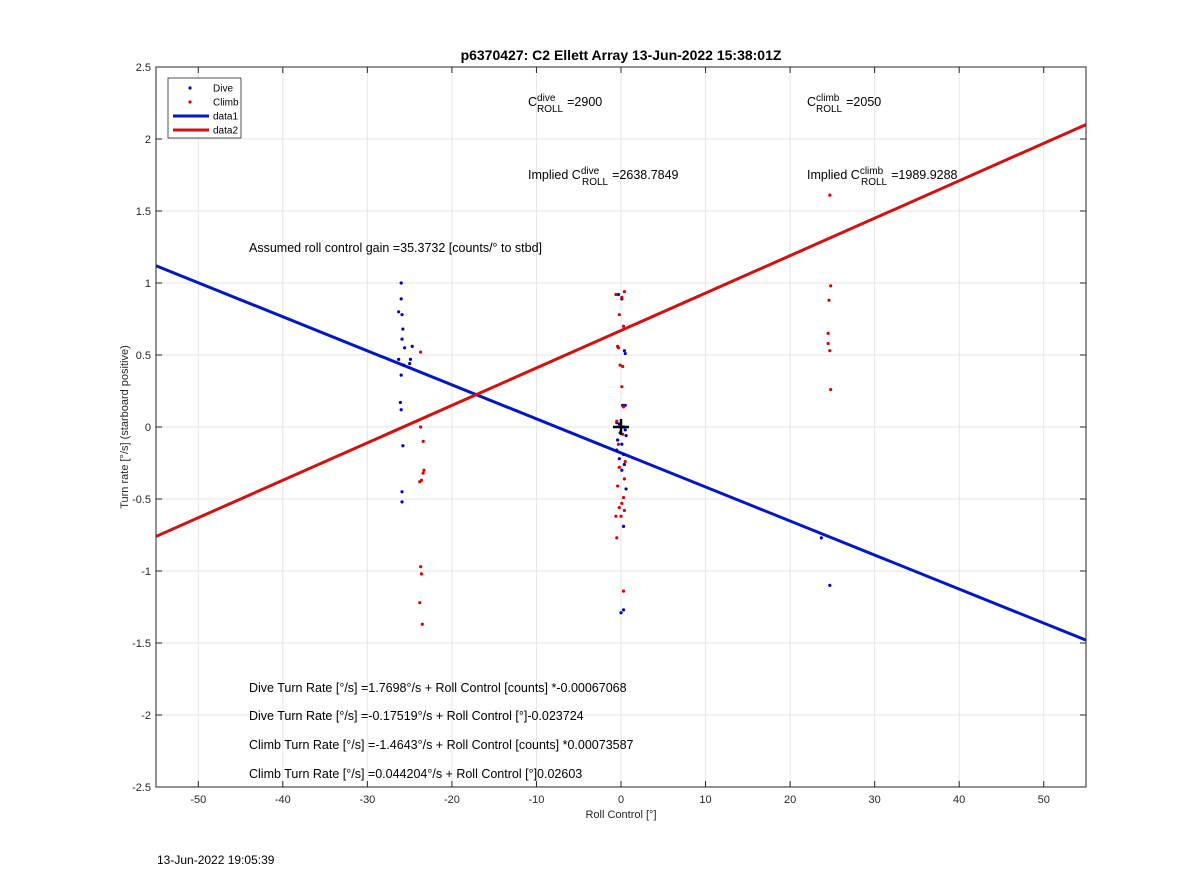 The width and height of the screenshot is (1200, 885). Describe the element at coordinates (148, 284) in the screenshot. I see `y-tick-label: 1` at that location.